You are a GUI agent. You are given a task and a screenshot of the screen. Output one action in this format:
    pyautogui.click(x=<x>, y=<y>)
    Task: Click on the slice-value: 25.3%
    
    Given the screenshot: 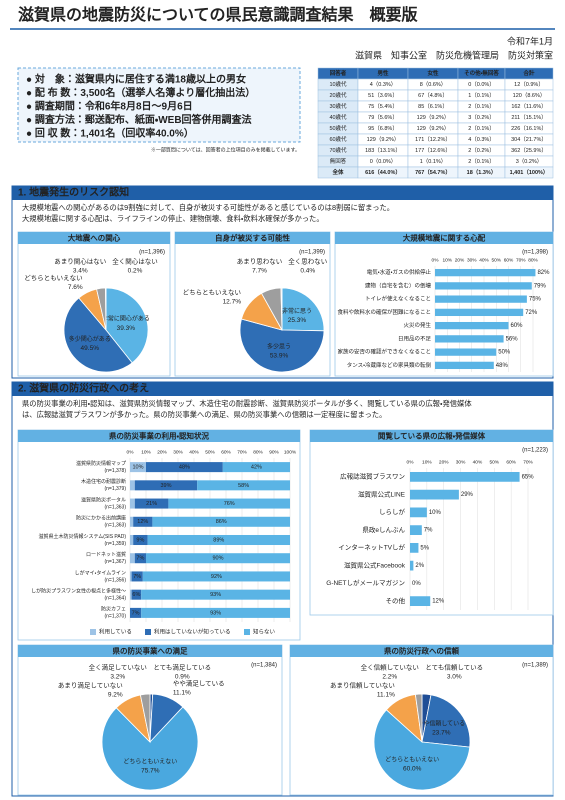 What is the action you would take?
    pyautogui.click(x=297, y=320)
    